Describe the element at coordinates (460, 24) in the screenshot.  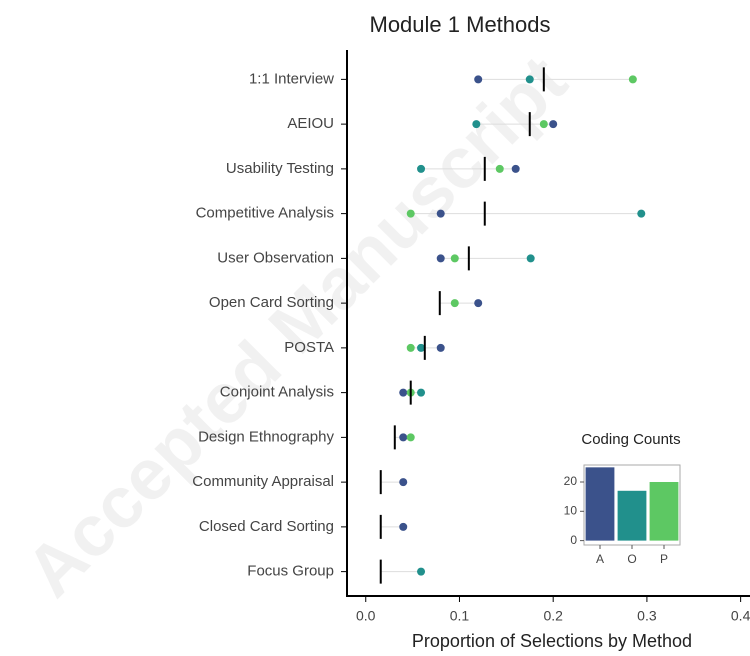
I see `chart-title: Module 1 Methods` at that location.